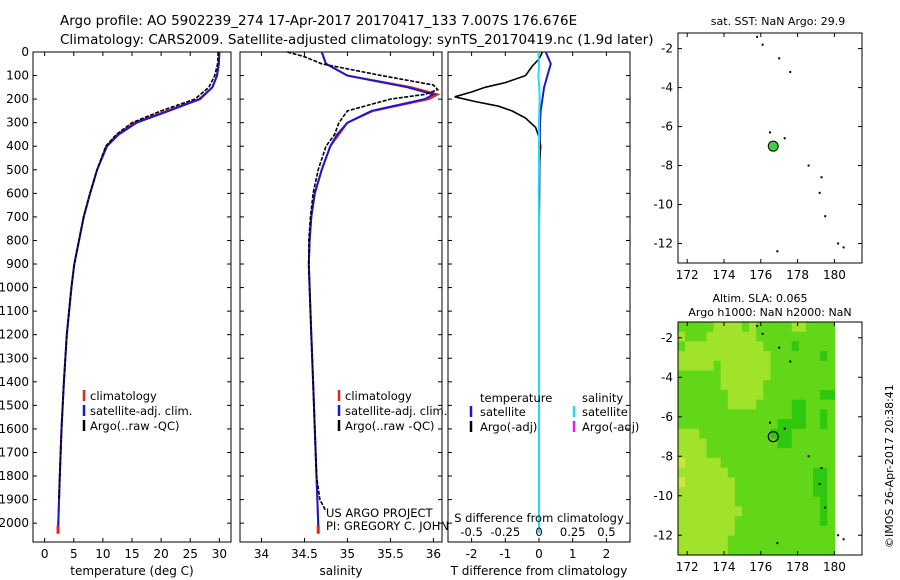 This screenshot has height=580, width=900. Describe the element at coordinates (380, 513) in the screenshot. I see `annotation-project: US ARGO PROJECT` at that location.